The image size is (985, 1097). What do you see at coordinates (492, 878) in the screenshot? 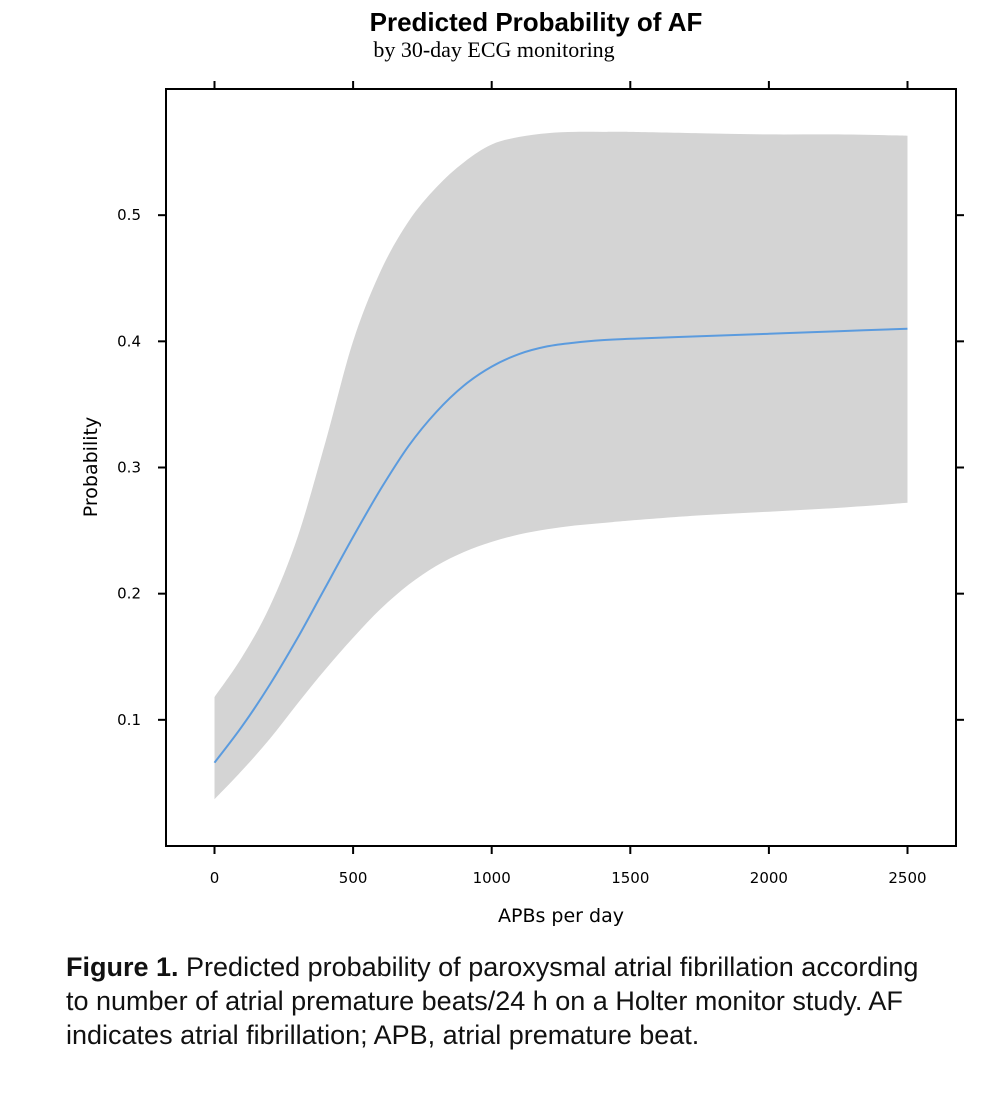
I see `x-tick-label: 1000` at bounding box center [492, 878].